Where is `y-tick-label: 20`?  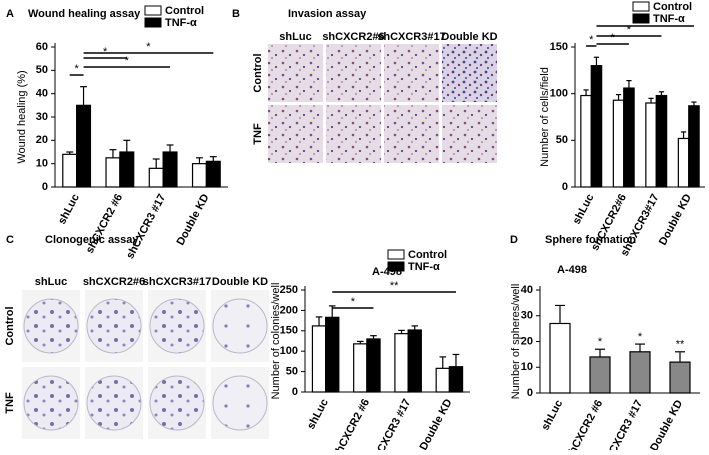 y-tick-label: 20 is located at coordinates (42, 140).